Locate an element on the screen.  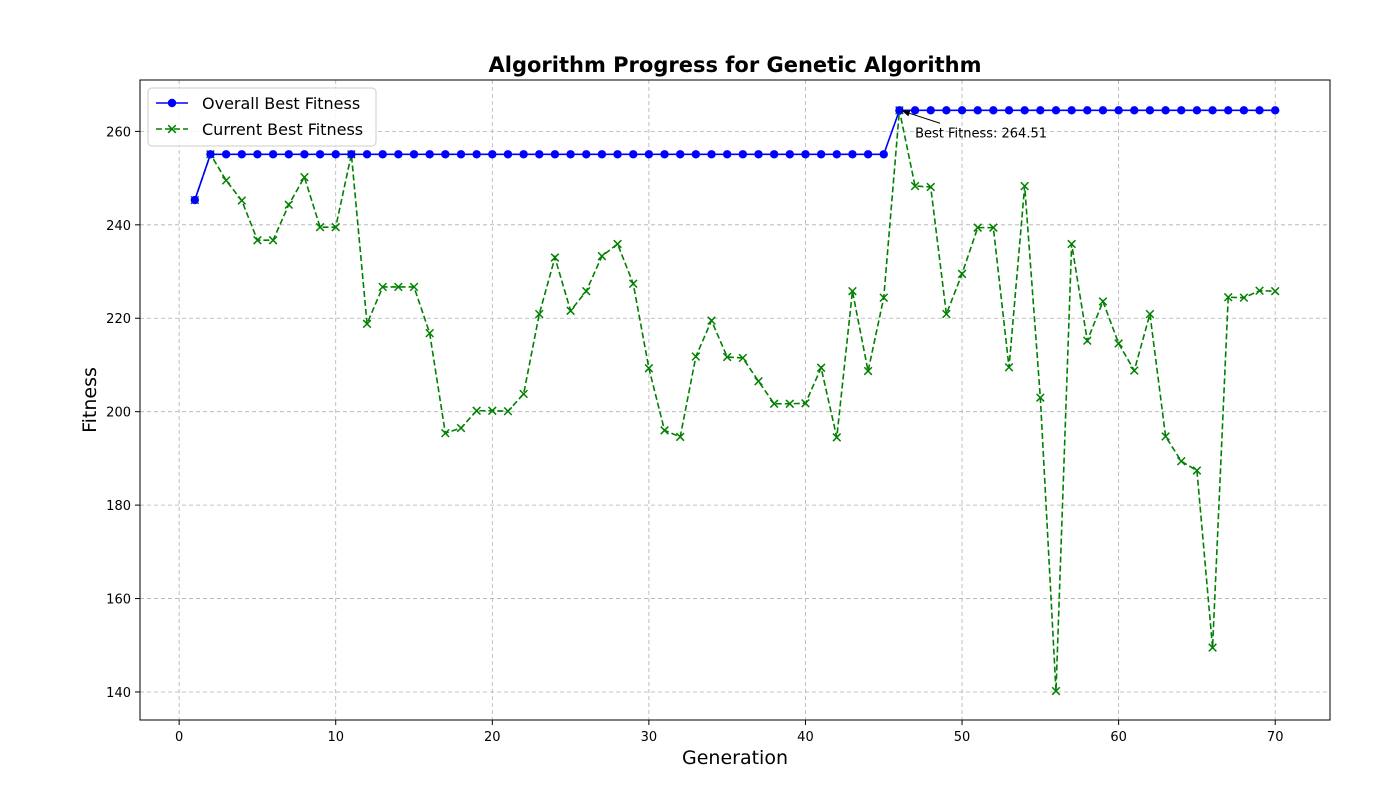
x-tick-label: 70 is located at coordinates (1275, 737).